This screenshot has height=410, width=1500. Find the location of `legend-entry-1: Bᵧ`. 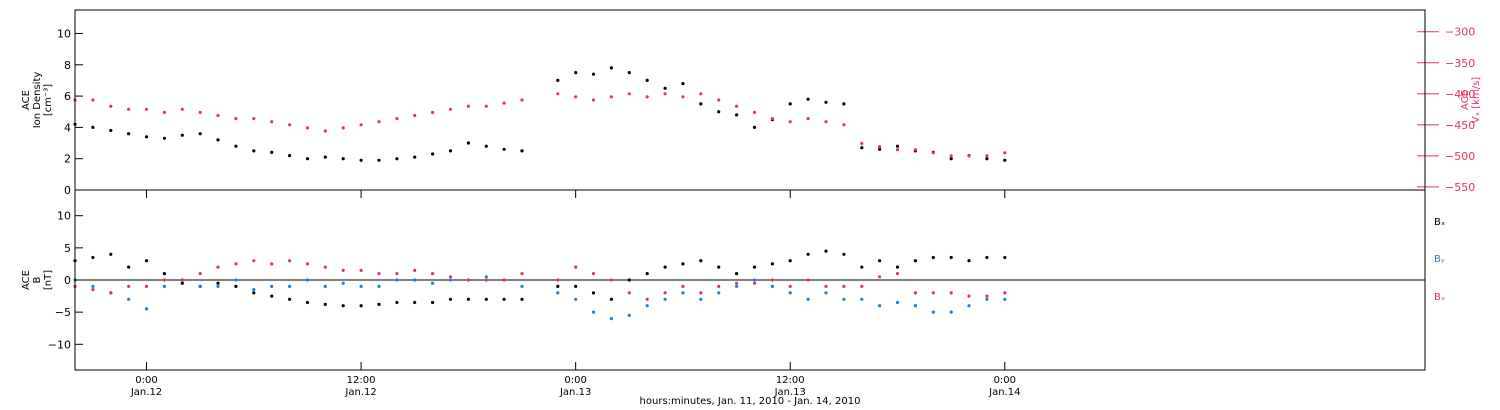

legend-entry-1: Bᵧ is located at coordinates (1439, 259).